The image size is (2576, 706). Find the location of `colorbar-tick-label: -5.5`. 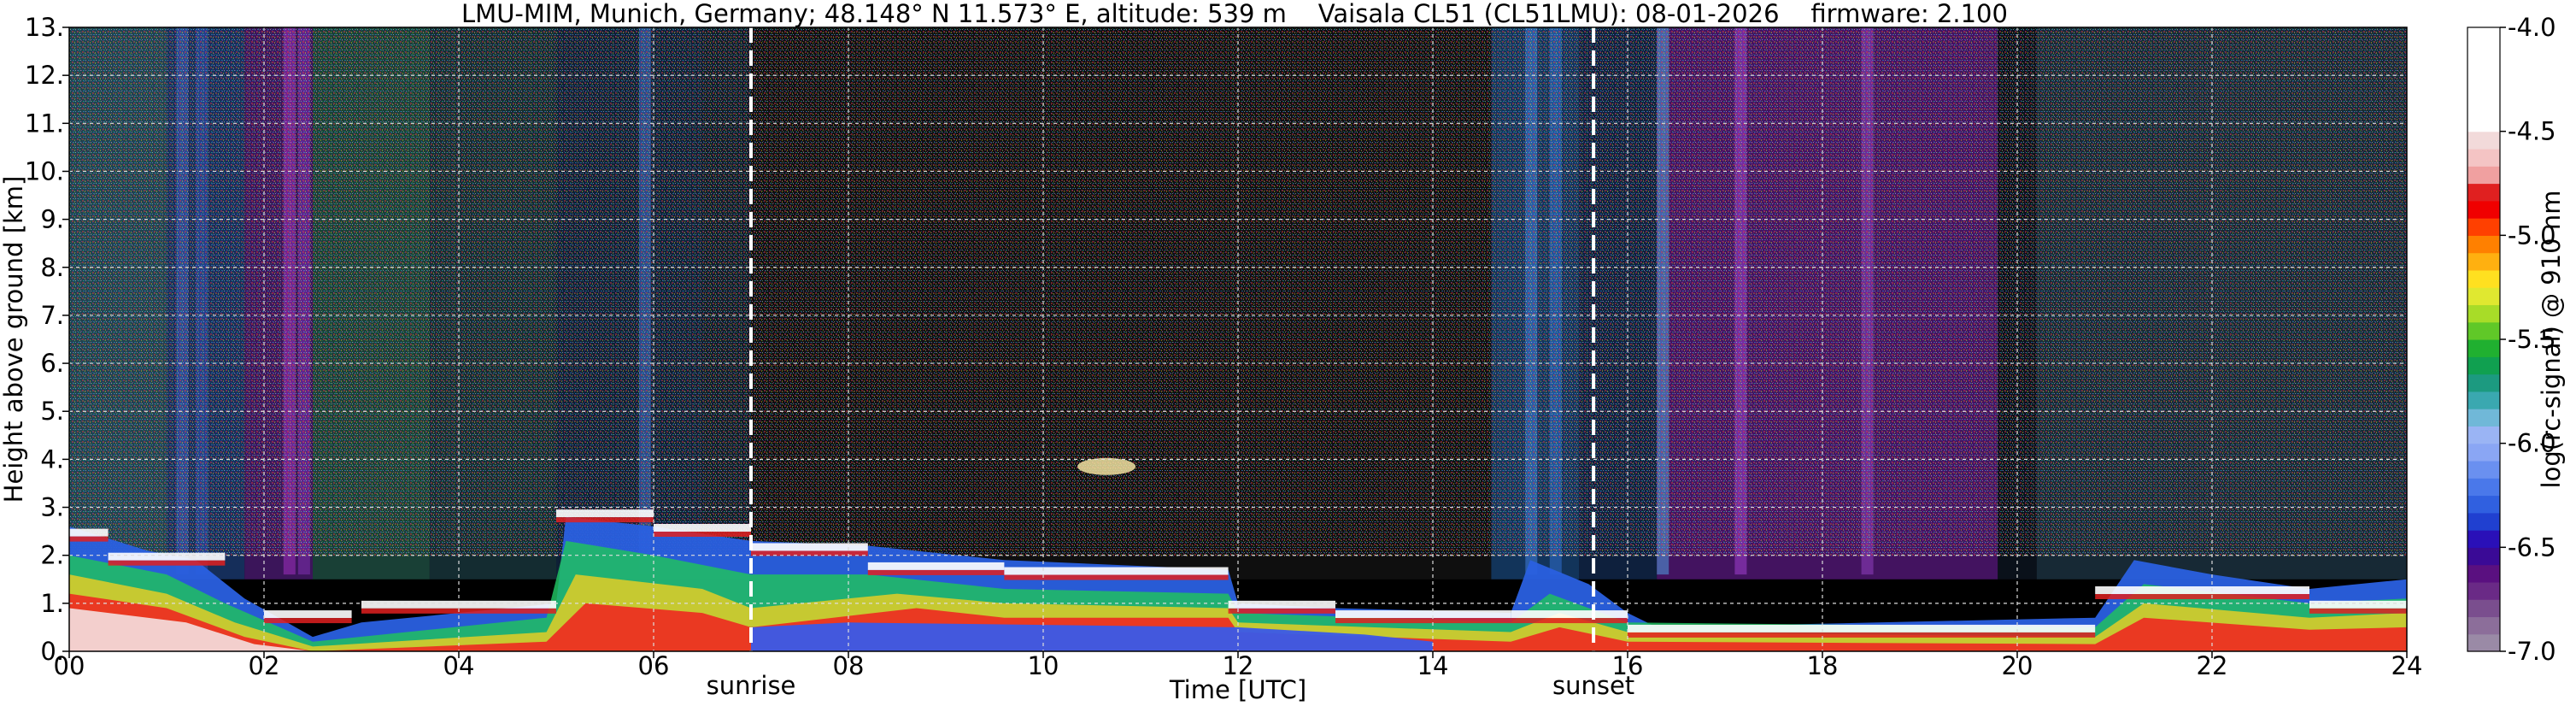

colorbar-tick-label: -5.5 is located at coordinates (2532, 339).